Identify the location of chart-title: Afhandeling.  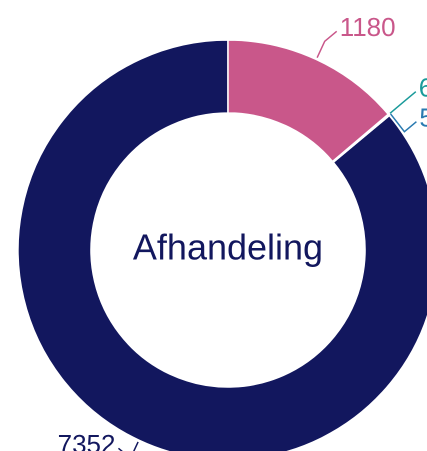
(228, 247).